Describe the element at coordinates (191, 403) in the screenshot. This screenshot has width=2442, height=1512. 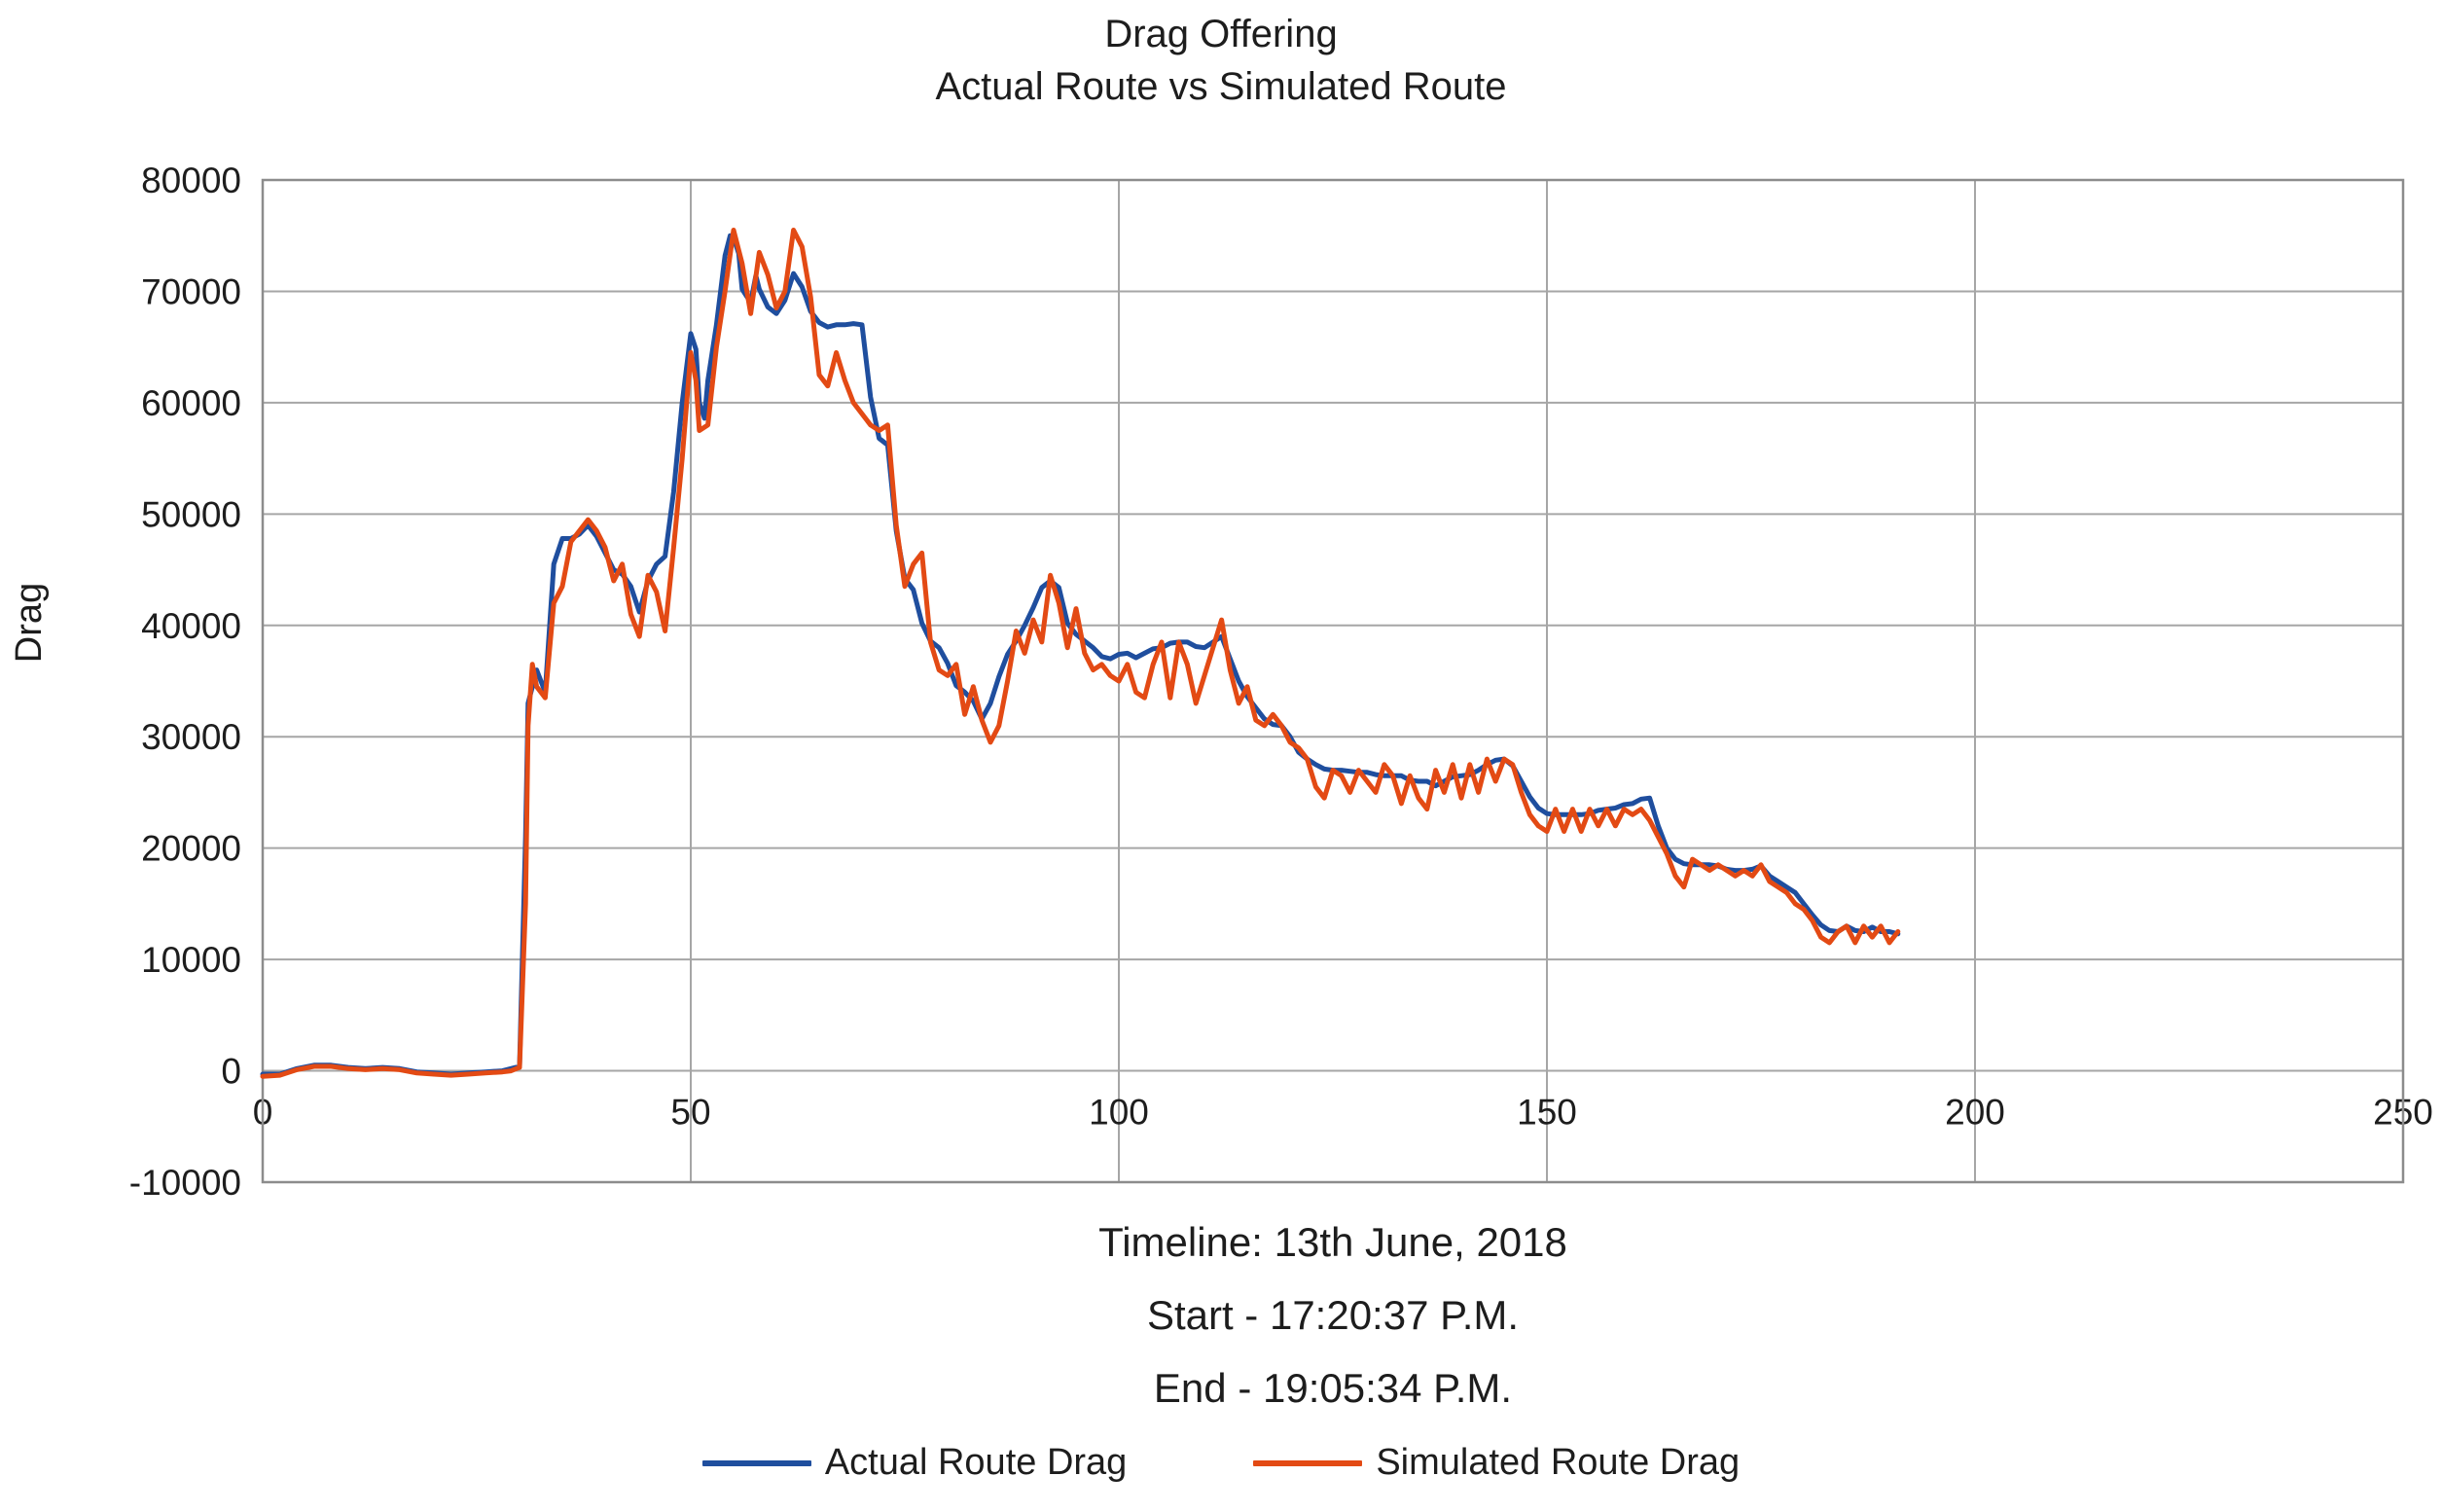
I see `y-tick-label: 60000` at that location.